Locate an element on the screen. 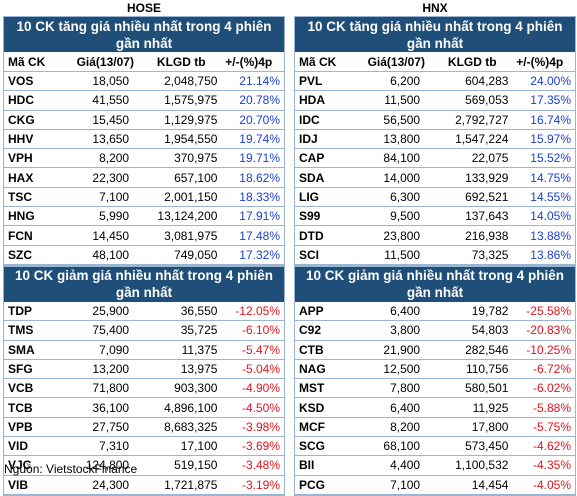 The image size is (577, 496). stock-code: DTD is located at coordinates (311, 235).